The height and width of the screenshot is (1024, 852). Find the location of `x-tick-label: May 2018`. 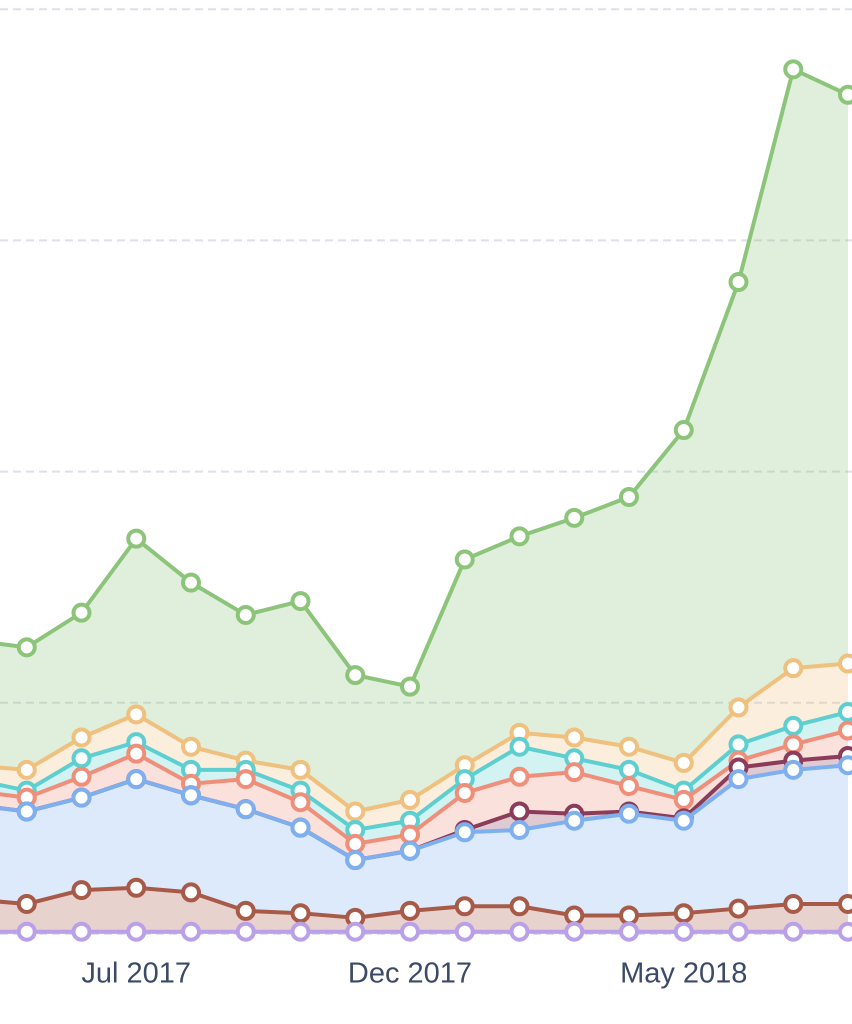

x-tick-label: May 2018 is located at coordinates (683, 974).